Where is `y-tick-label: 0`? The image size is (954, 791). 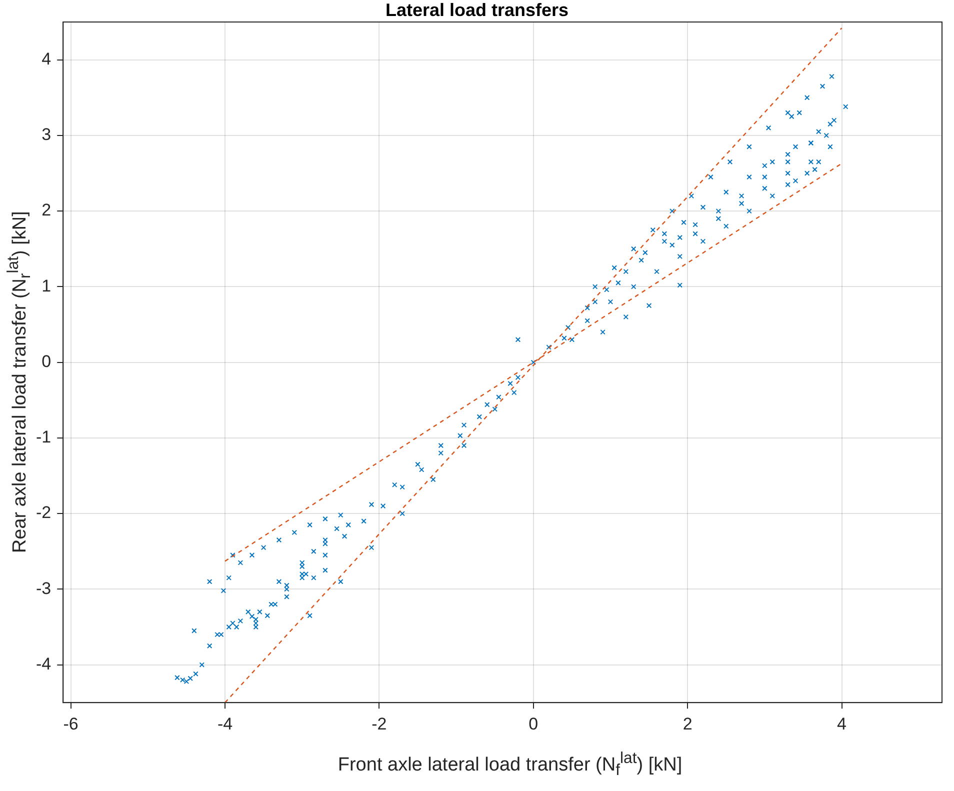
y-tick-label: 0 is located at coordinates (47, 361).